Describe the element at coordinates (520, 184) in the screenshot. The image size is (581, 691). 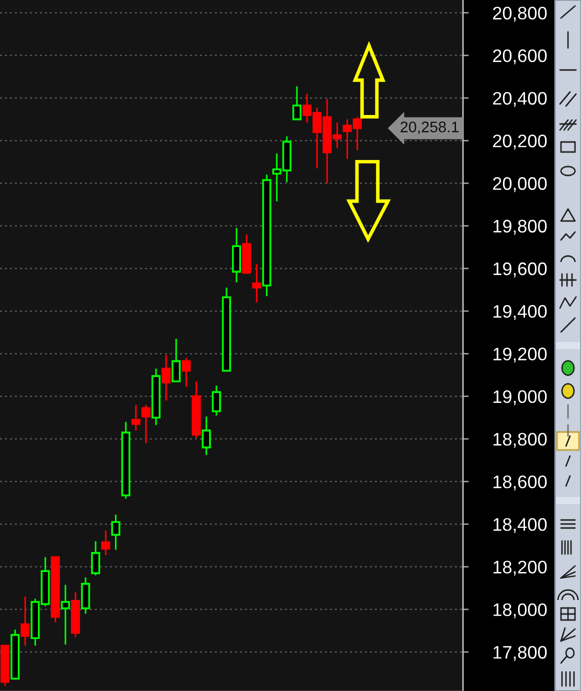
I see `y-tick-label: 20,000` at that location.